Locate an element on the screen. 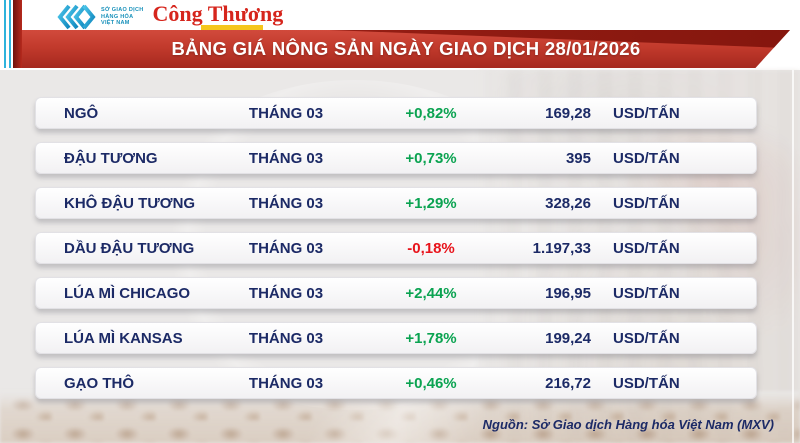 The image size is (800, 443). price-value: 395 is located at coordinates (578, 158).